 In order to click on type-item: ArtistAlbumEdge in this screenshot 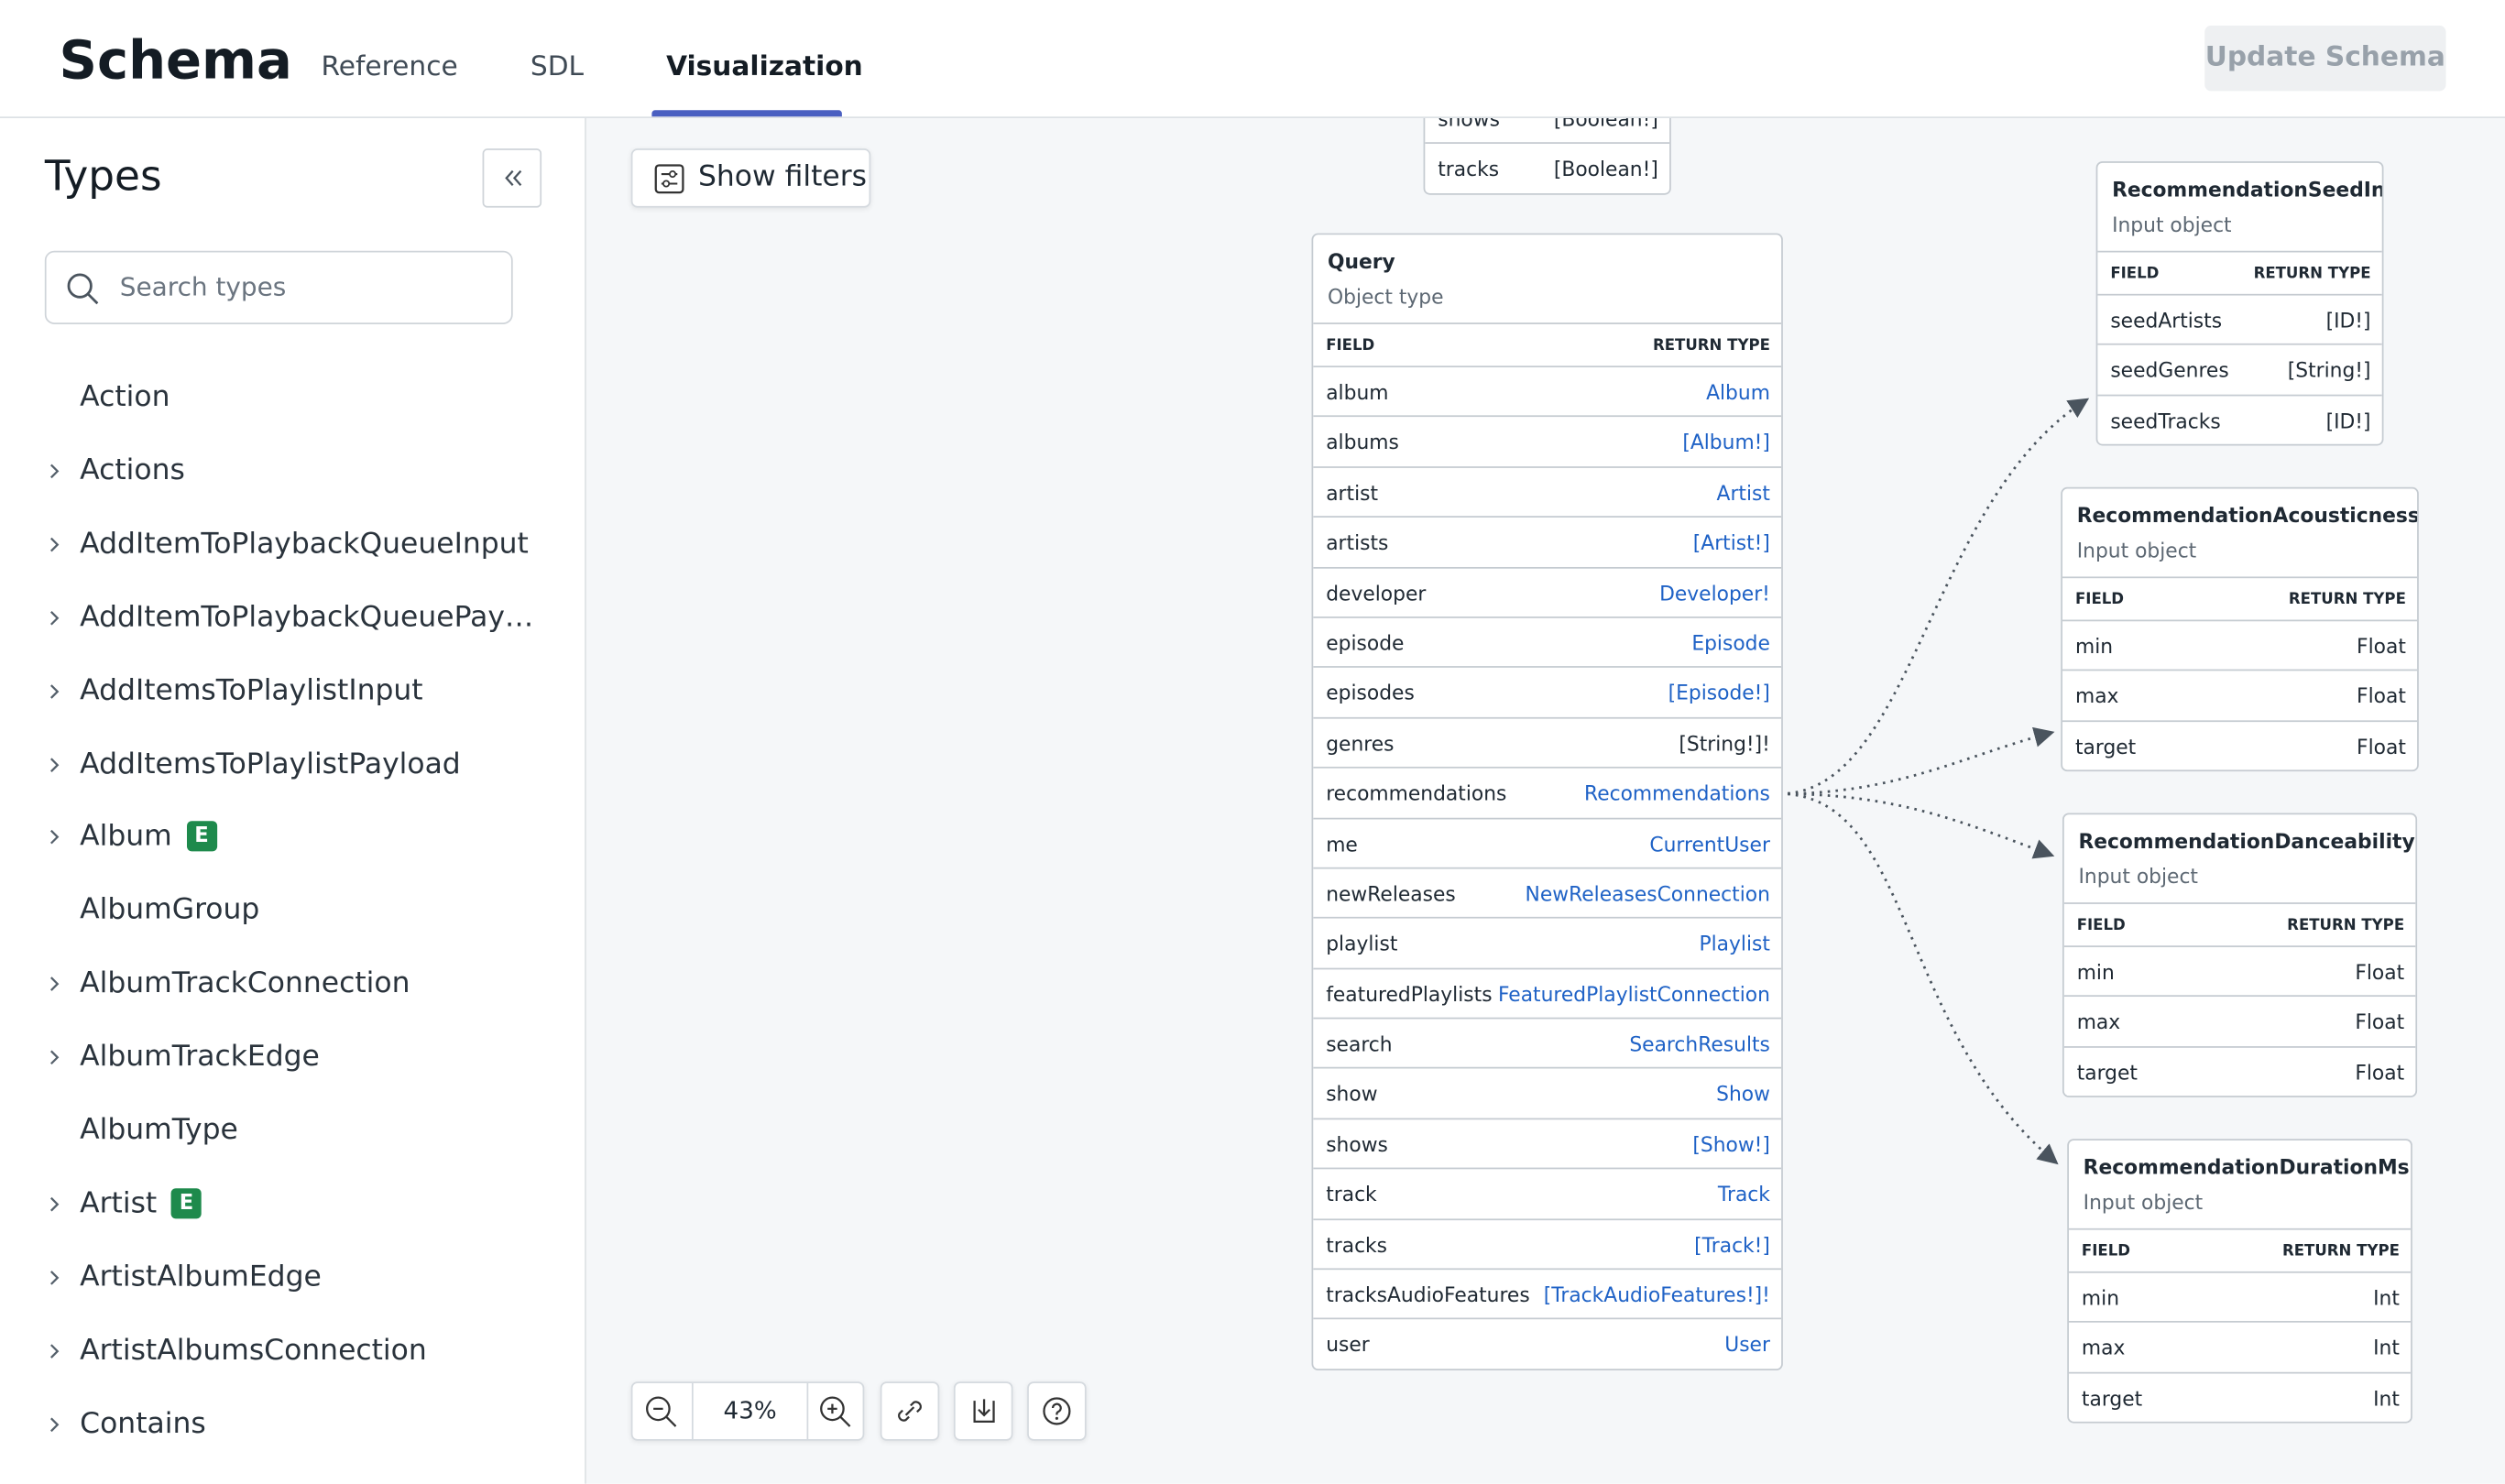, I will do `click(201, 1276)`.